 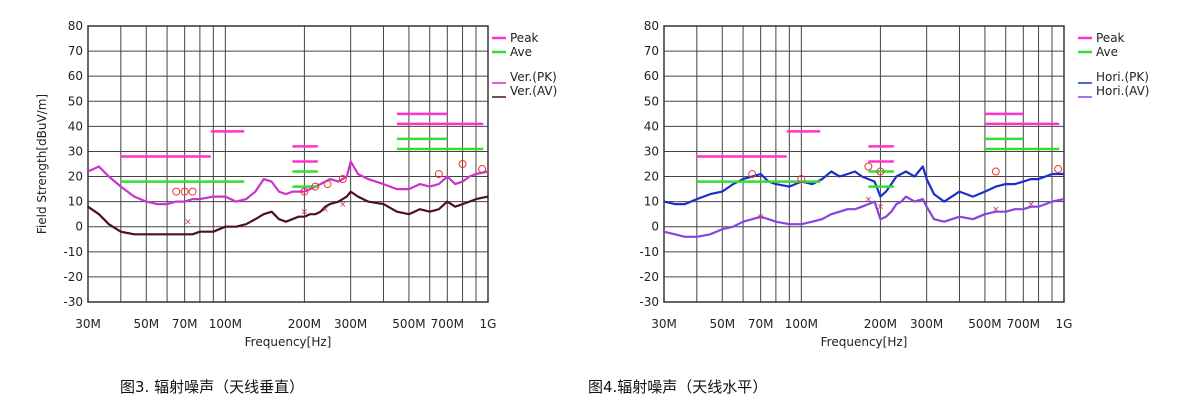 What do you see at coordinates (212, 387) in the screenshot?
I see `figure-caption: 图3. 辐射噪声（天线垂直）` at bounding box center [212, 387].